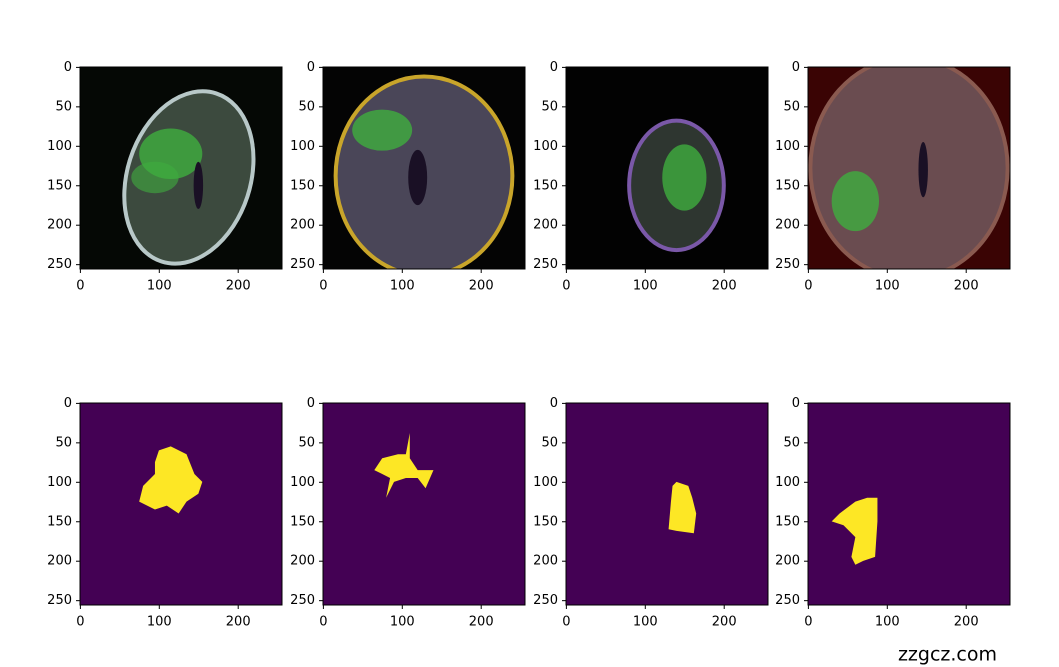 This screenshot has height=667, width=1059. I want to click on watermark: zzgcz.com, so click(947, 655).